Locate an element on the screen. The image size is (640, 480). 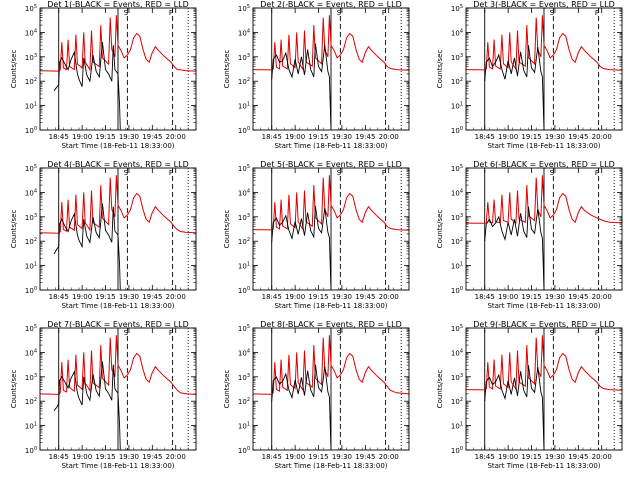
panel-title: Det 8(-BLACK = Events, RED = LLD is located at coordinates (330, 324).